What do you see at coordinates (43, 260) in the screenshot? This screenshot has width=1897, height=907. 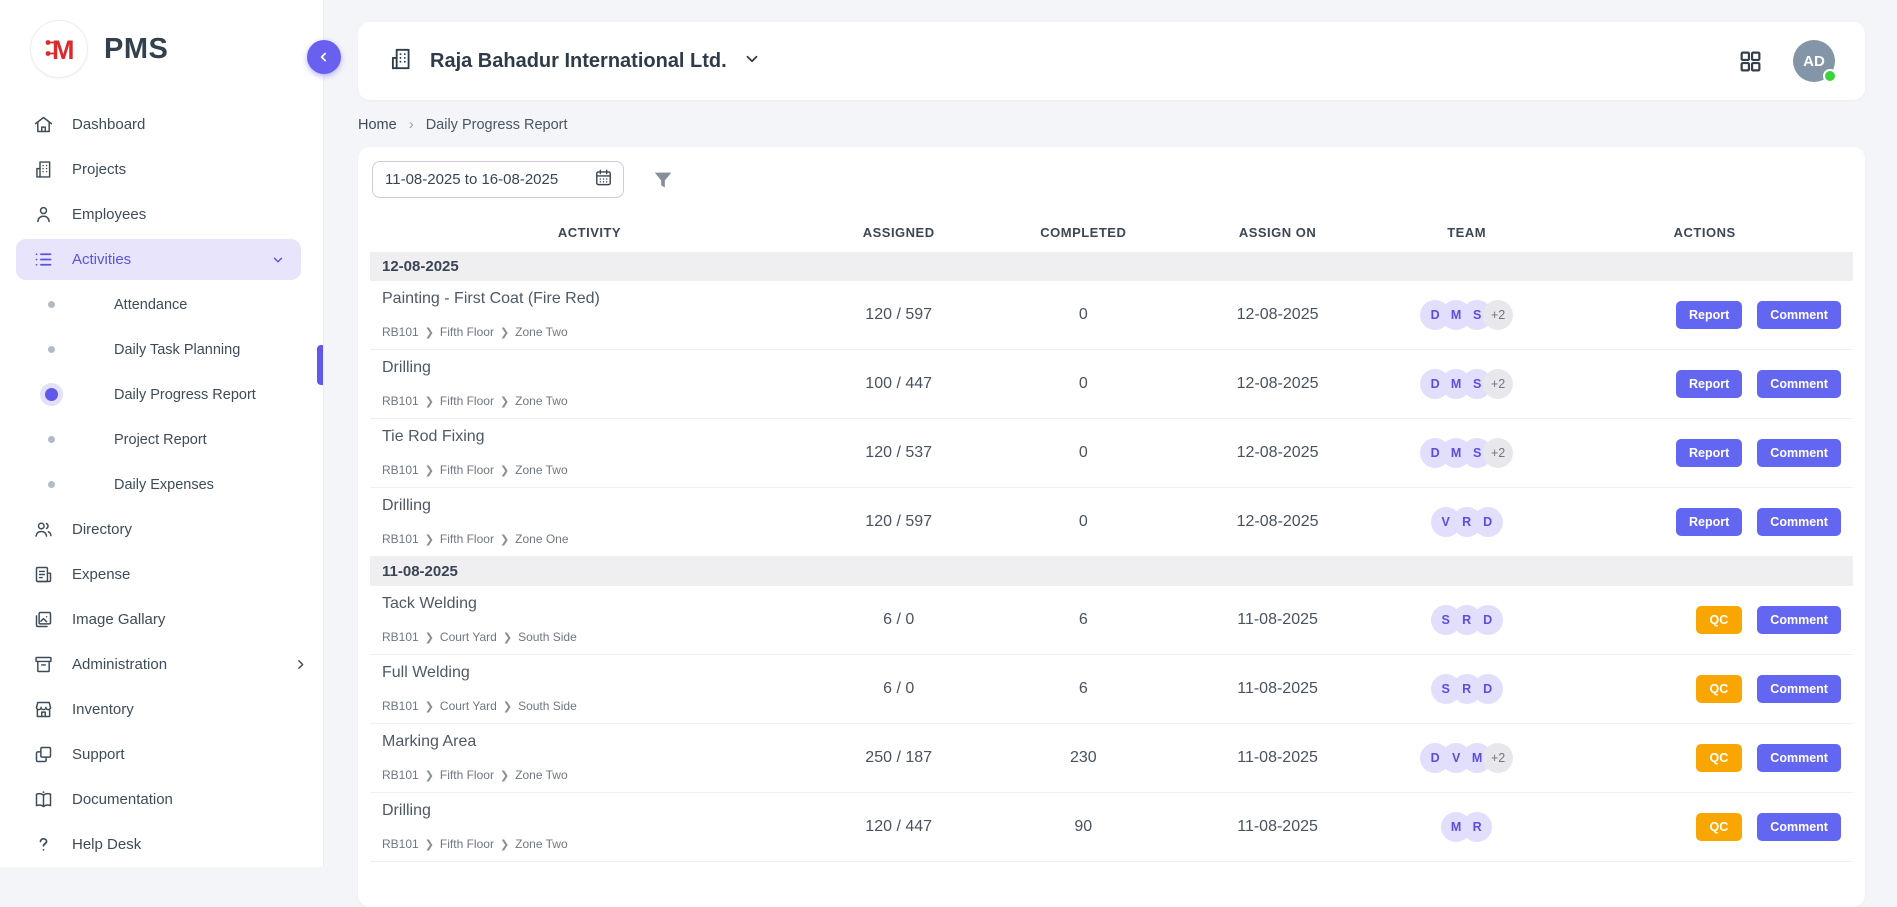 I see `list-icon` at bounding box center [43, 260].